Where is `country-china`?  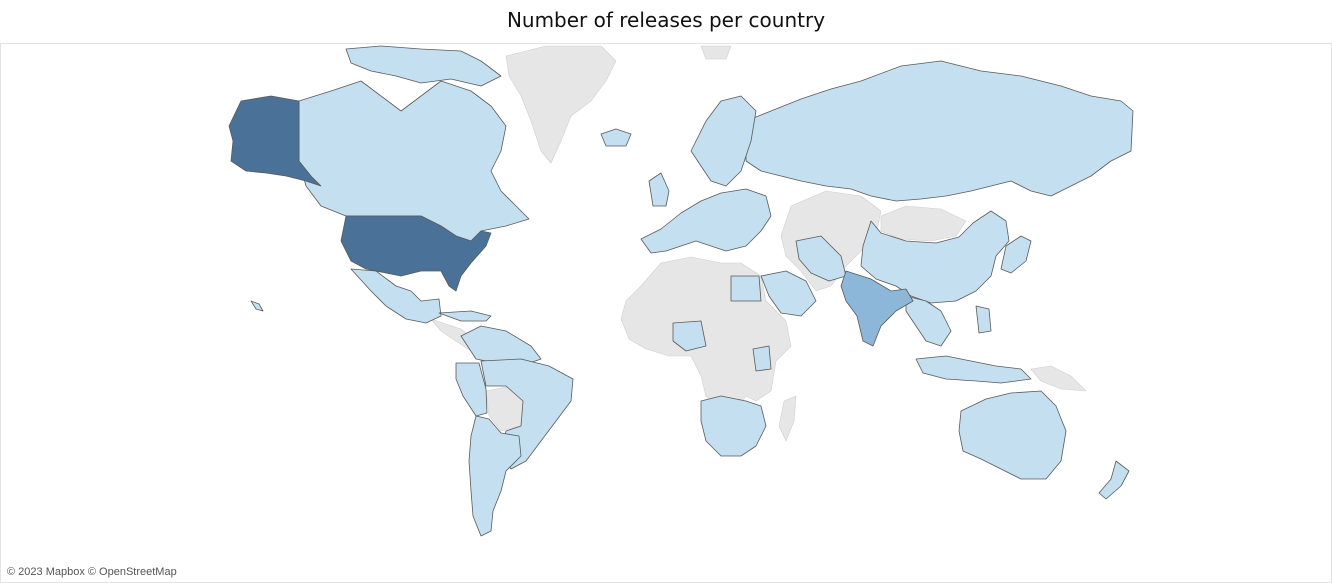 country-china is located at coordinates (935, 257).